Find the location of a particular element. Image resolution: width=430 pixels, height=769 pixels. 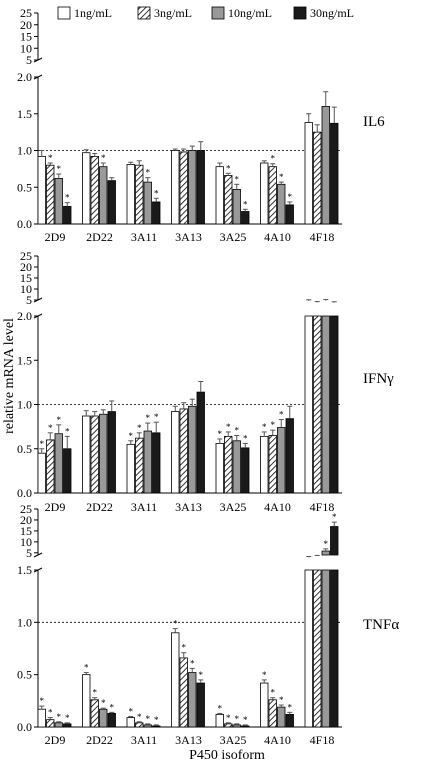

legend-swatch is located at coordinates (218, 13).